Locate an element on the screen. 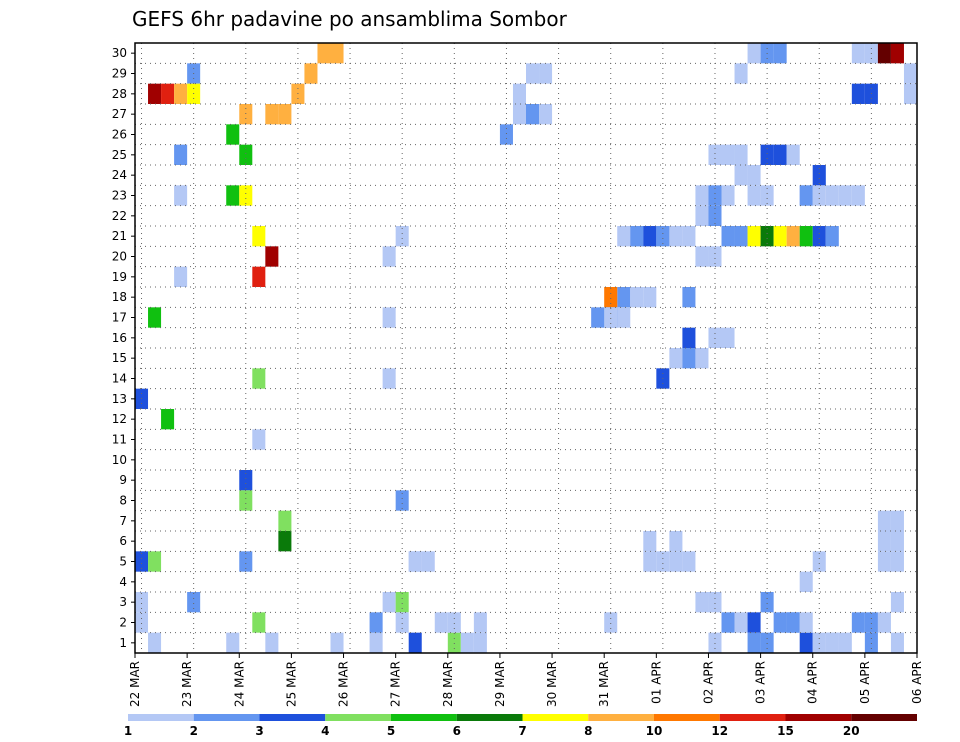 The width and height of the screenshot is (960, 742). y-tick-label: 16 is located at coordinates (119, 338).